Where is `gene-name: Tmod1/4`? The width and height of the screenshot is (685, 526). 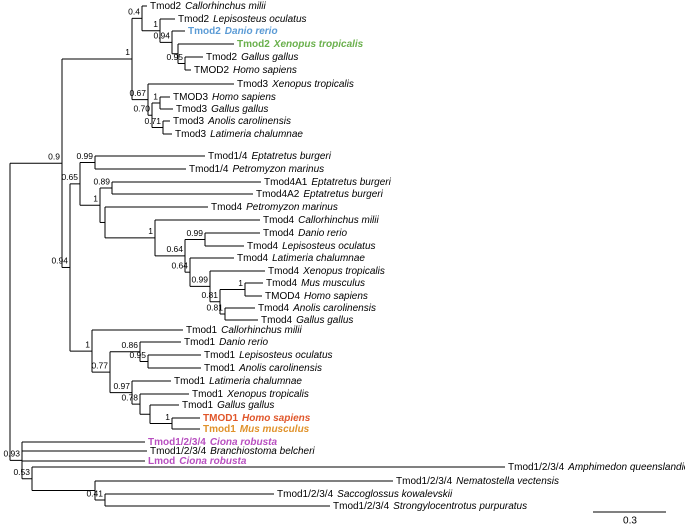 gene-name: Tmod1/4 is located at coordinates (228, 156).